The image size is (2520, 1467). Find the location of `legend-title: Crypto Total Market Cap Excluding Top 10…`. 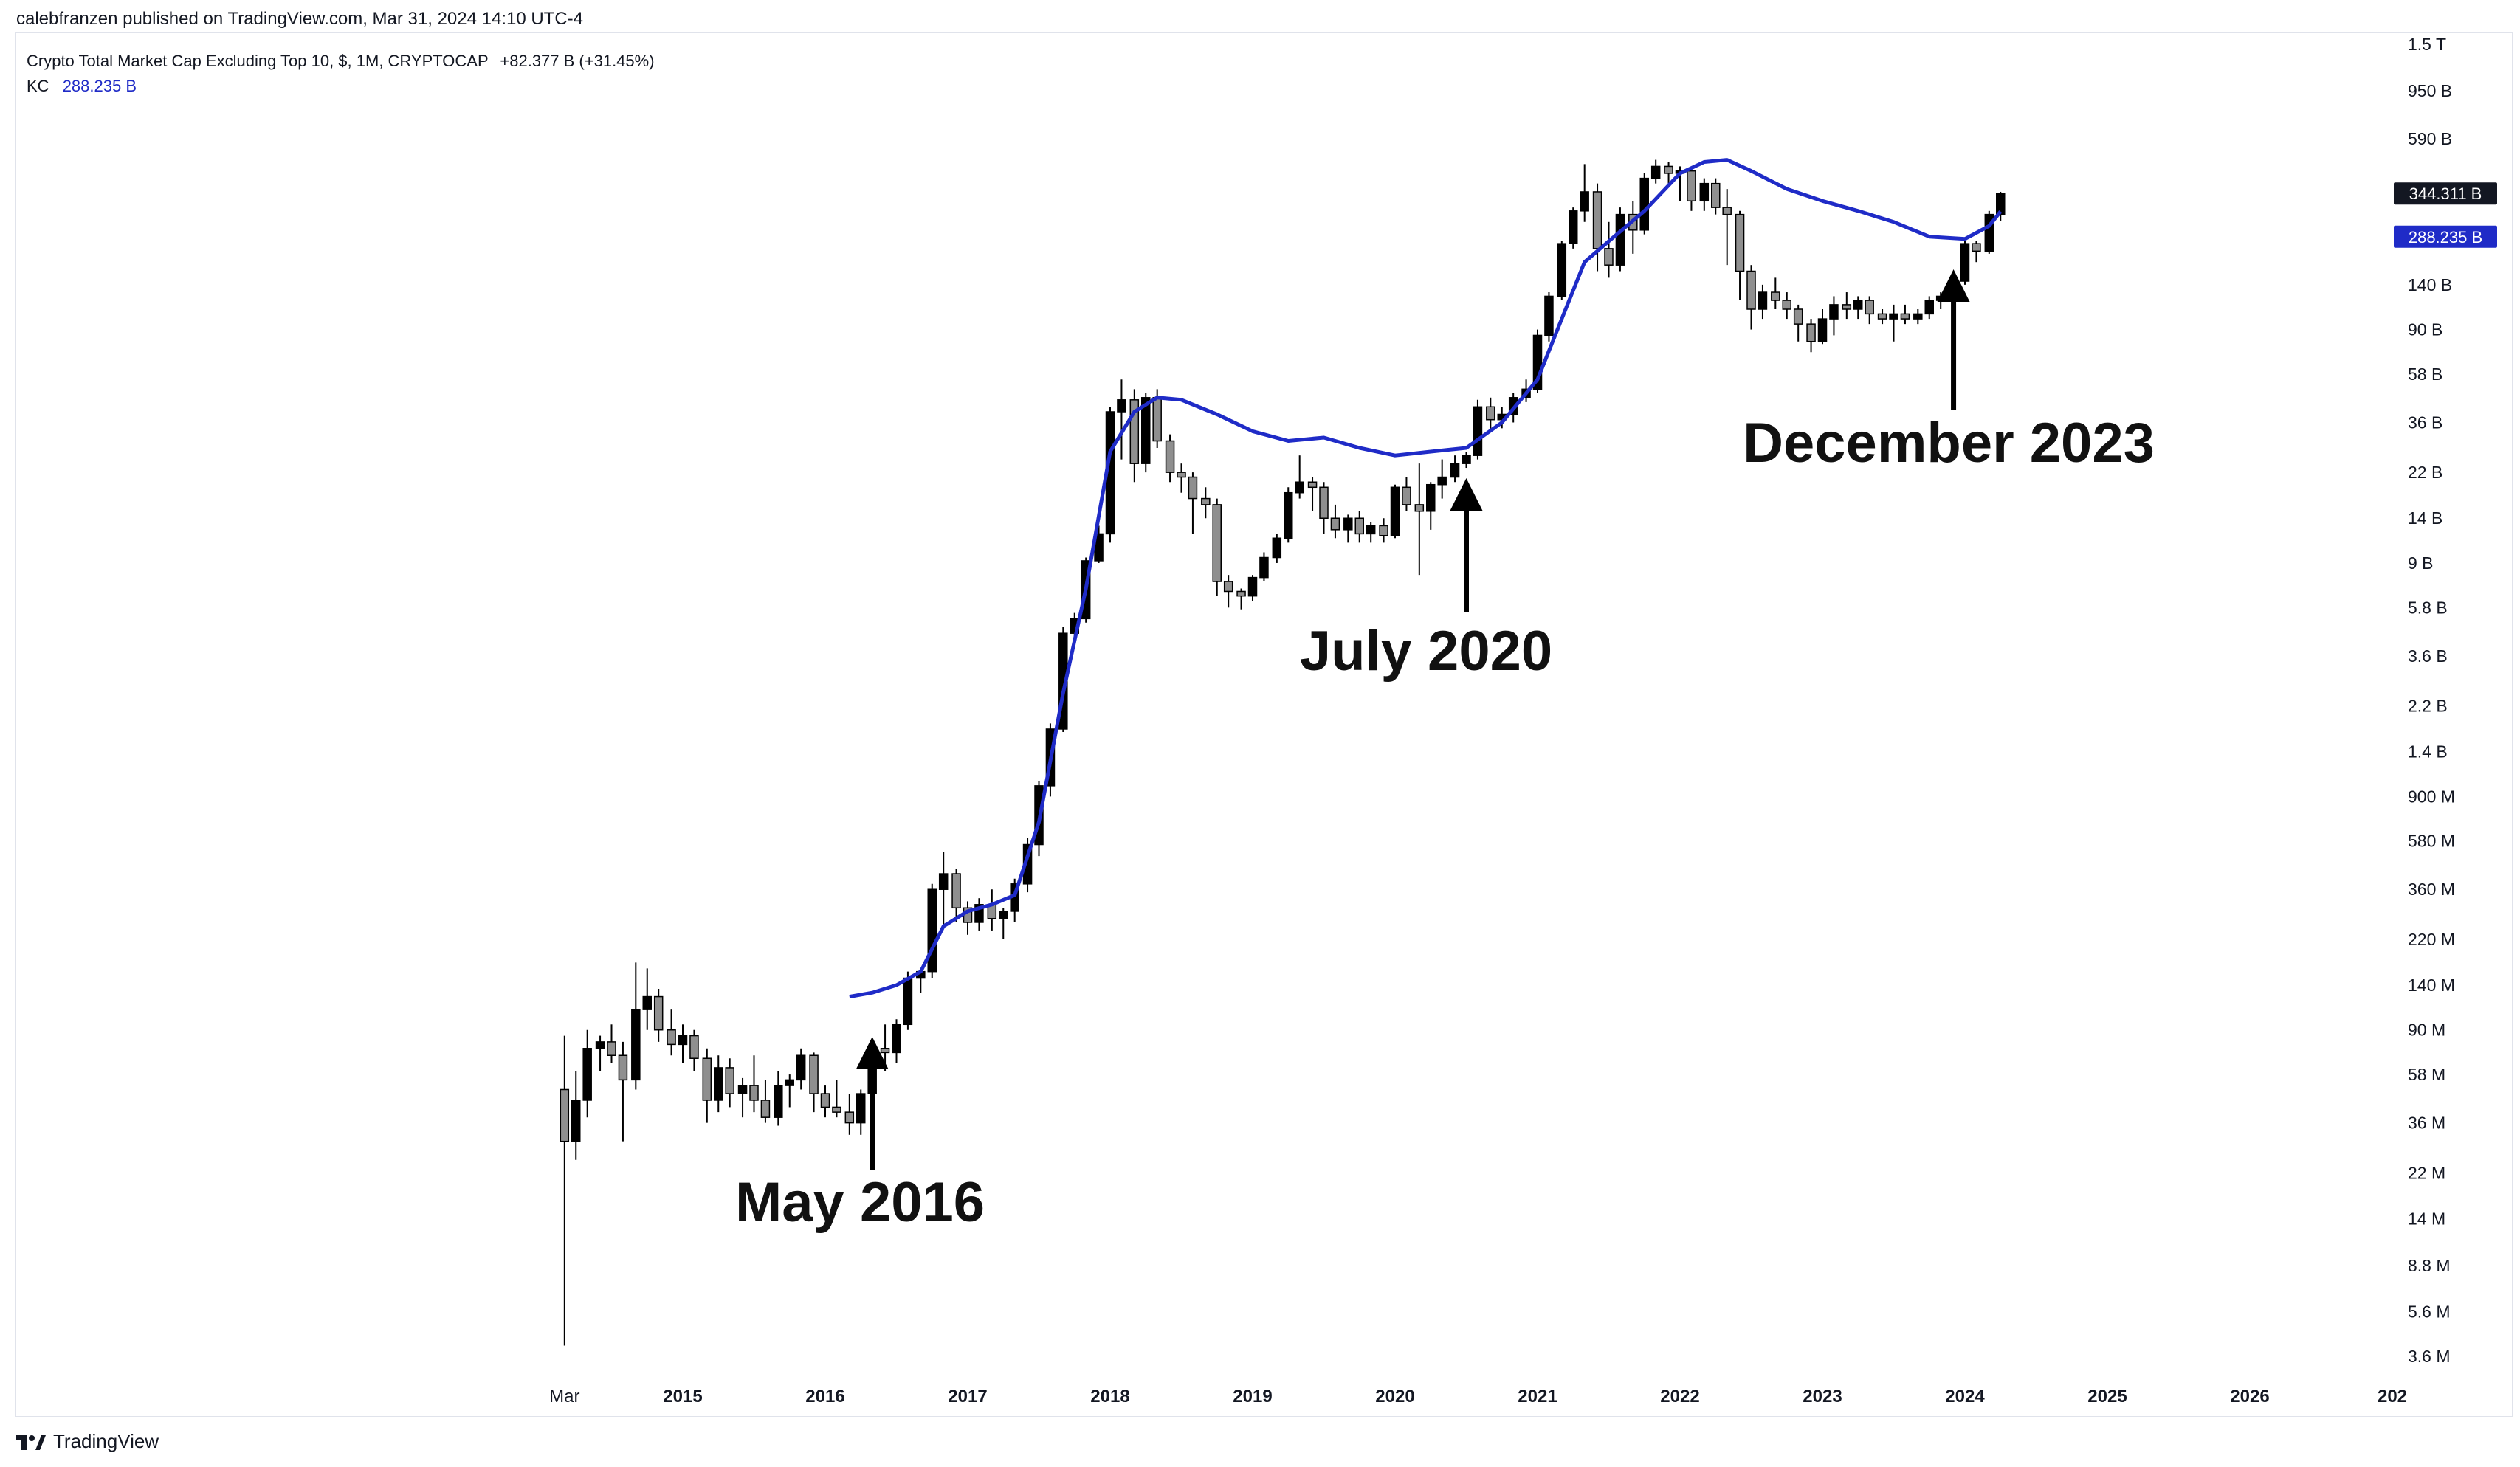

legend-title: Crypto Total Market Cap Excluding Top 10… is located at coordinates (258, 61).